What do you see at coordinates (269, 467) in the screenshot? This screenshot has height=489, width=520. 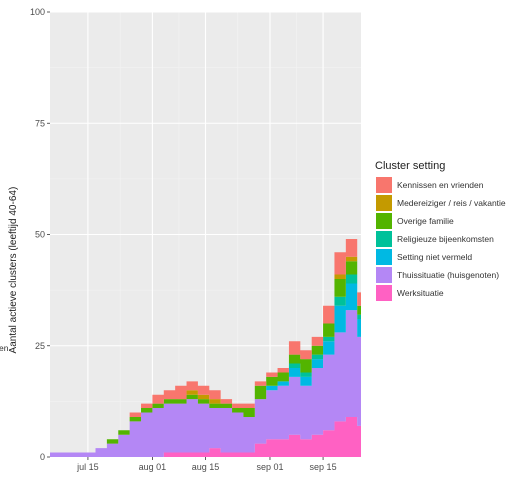 I see `x-tick-label: sep 01` at bounding box center [269, 467].